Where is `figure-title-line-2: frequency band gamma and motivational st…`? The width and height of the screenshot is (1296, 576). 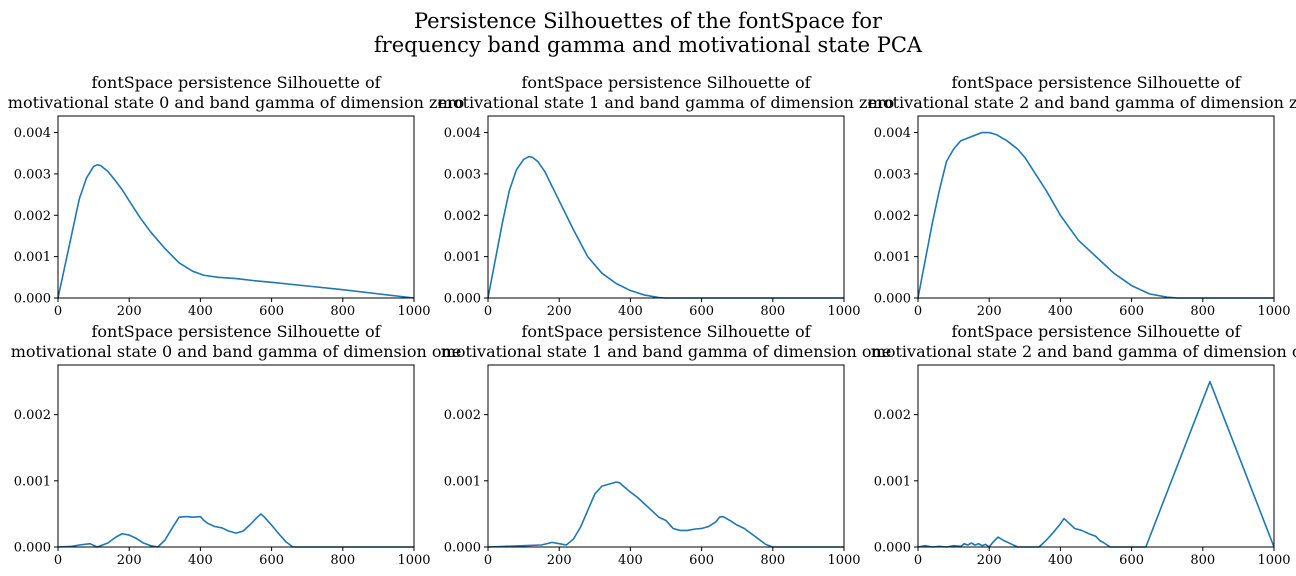
figure-title-line-2: frequency band gamma and motivational st… is located at coordinates (648, 45).